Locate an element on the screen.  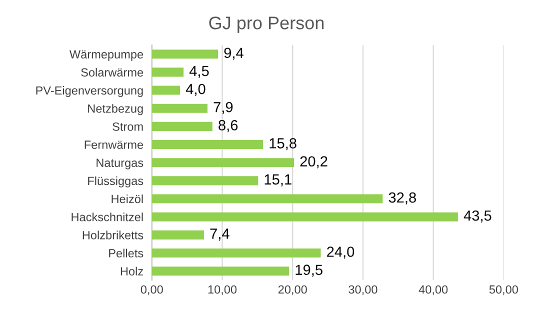
data-label: 43,5 is located at coordinates (478, 216).